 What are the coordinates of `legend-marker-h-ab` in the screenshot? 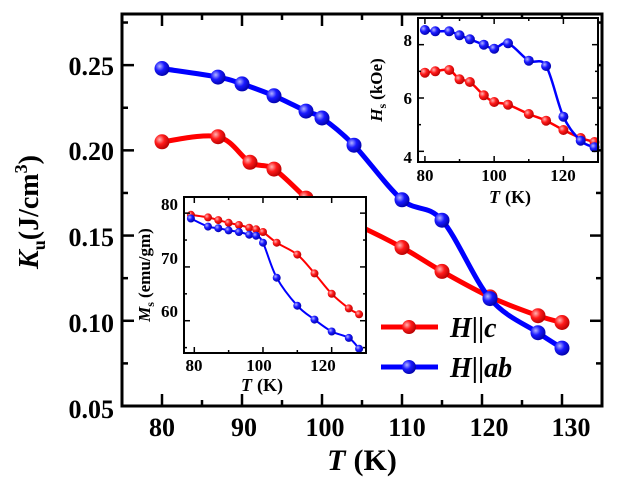 It's located at (409, 367).